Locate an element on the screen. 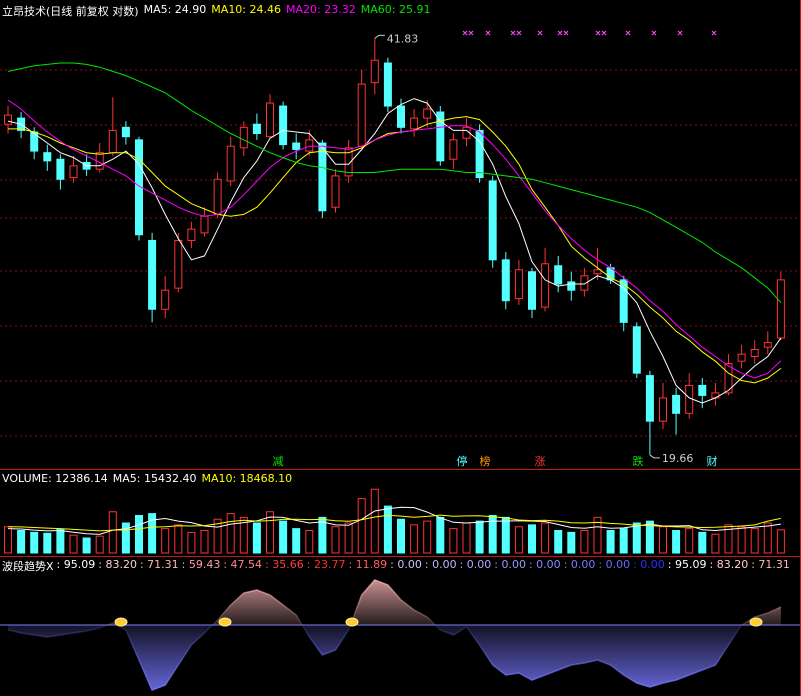 The image size is (801, 696). legend-entry: : 47.54 is located at coordinates (243, 564).